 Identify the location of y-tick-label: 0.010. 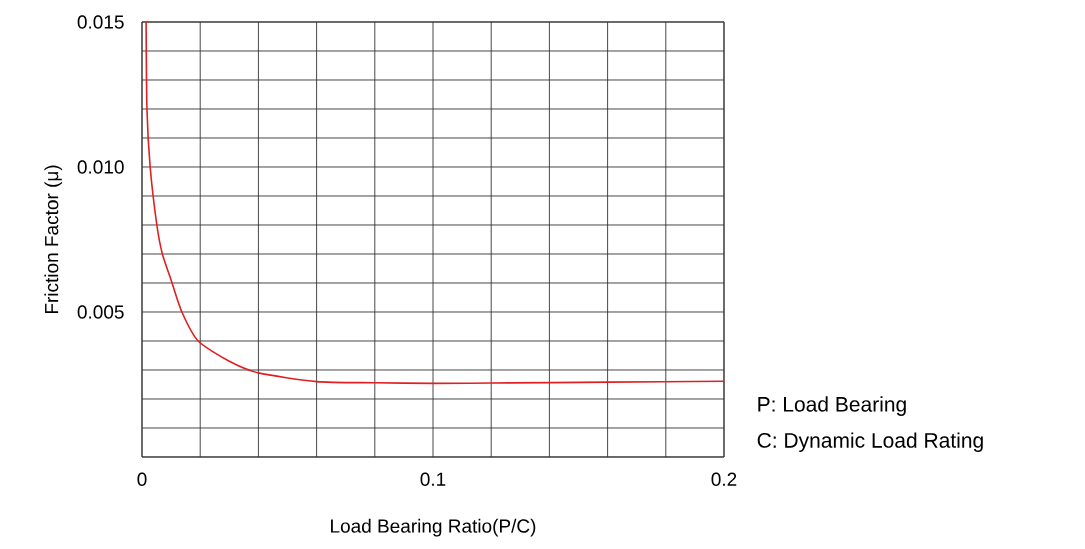
(100, 167).